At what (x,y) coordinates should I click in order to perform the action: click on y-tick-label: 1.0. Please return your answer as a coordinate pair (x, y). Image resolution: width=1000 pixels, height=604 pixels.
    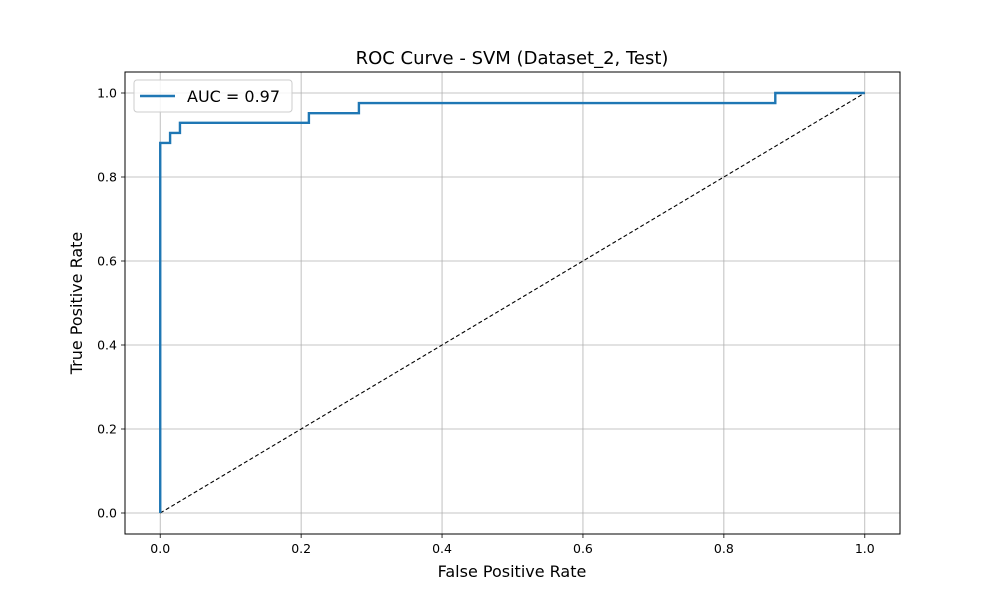
    Looking at the image, I should click on (107, 93).